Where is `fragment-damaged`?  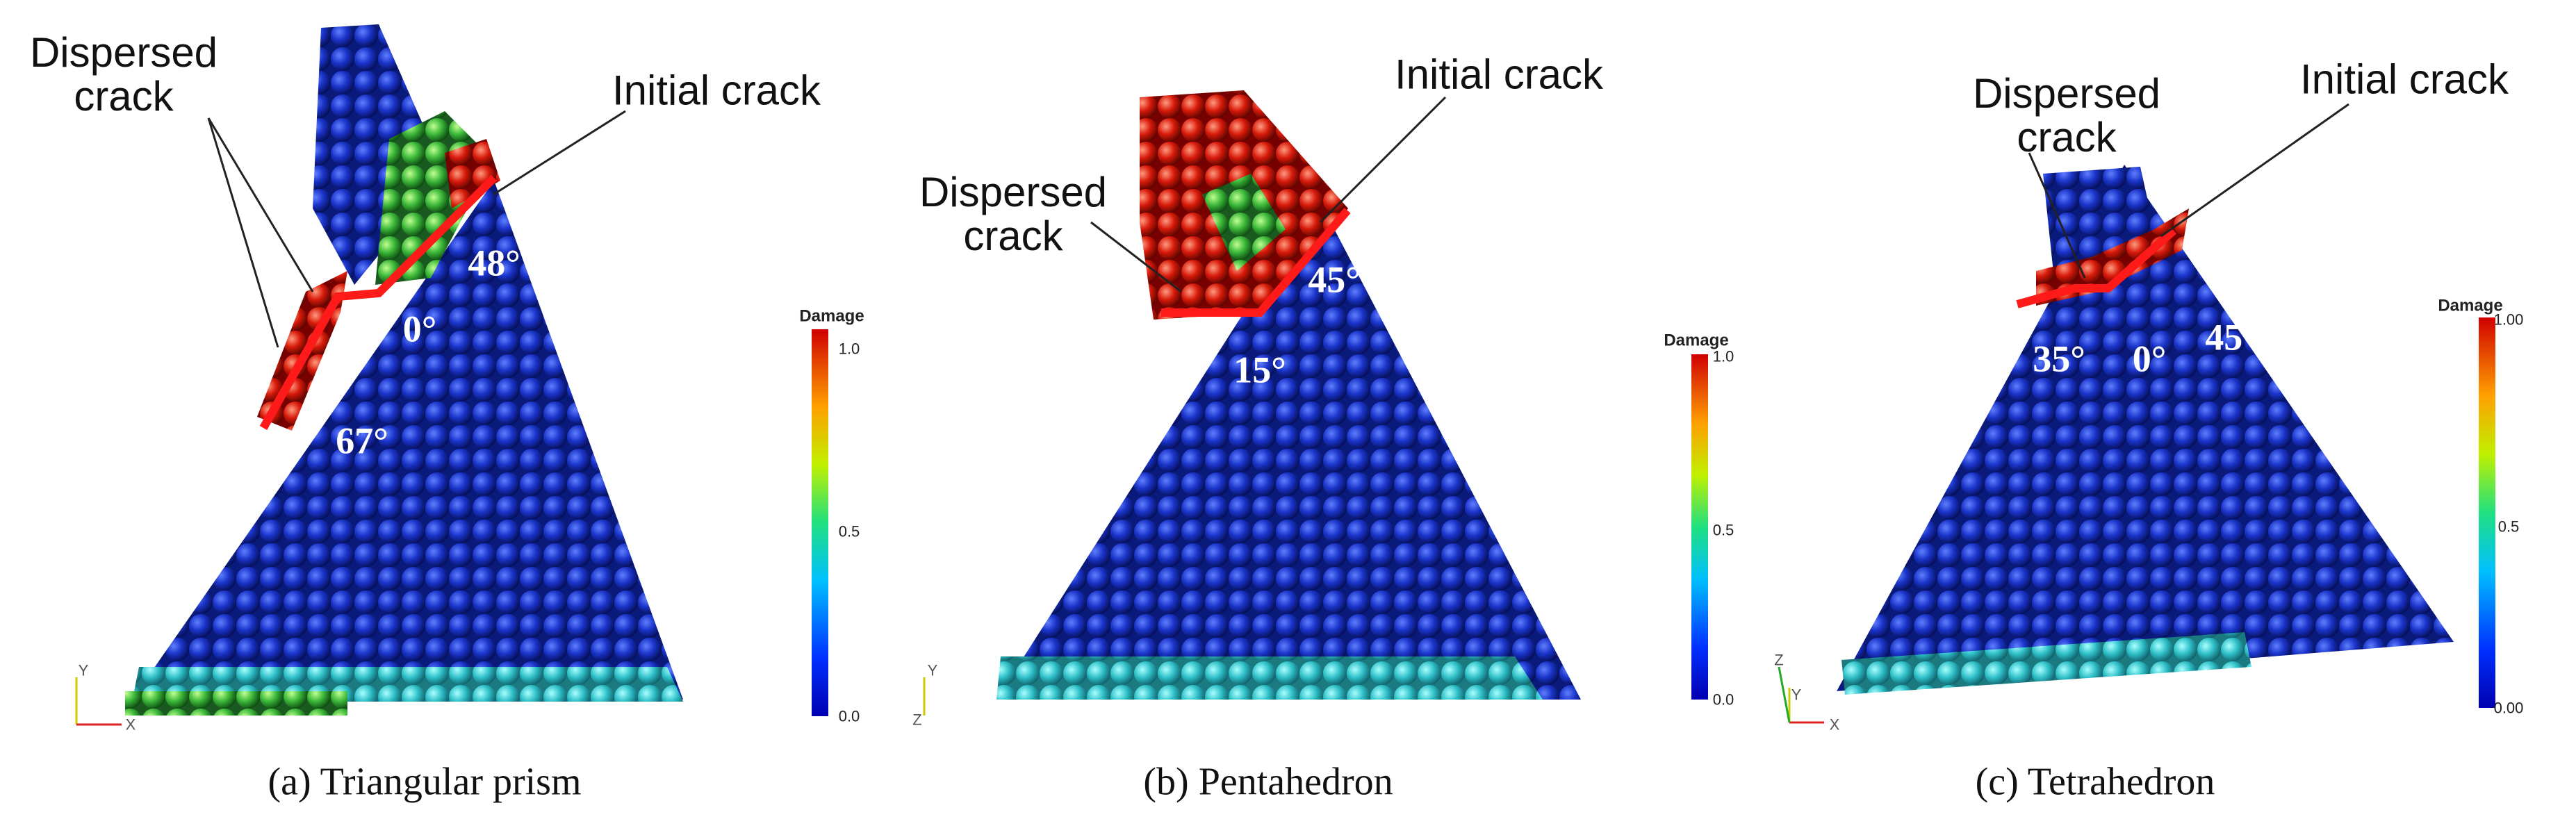
fragment-damaged is located at coordinates (1244, 223).